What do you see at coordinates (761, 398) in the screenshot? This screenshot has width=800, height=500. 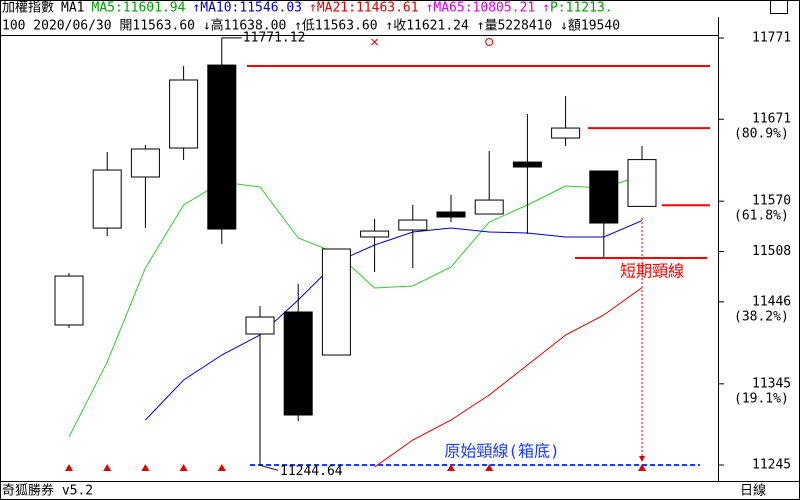 I see `retracement-label: (19.1%)` at bounding box center [761, 398].